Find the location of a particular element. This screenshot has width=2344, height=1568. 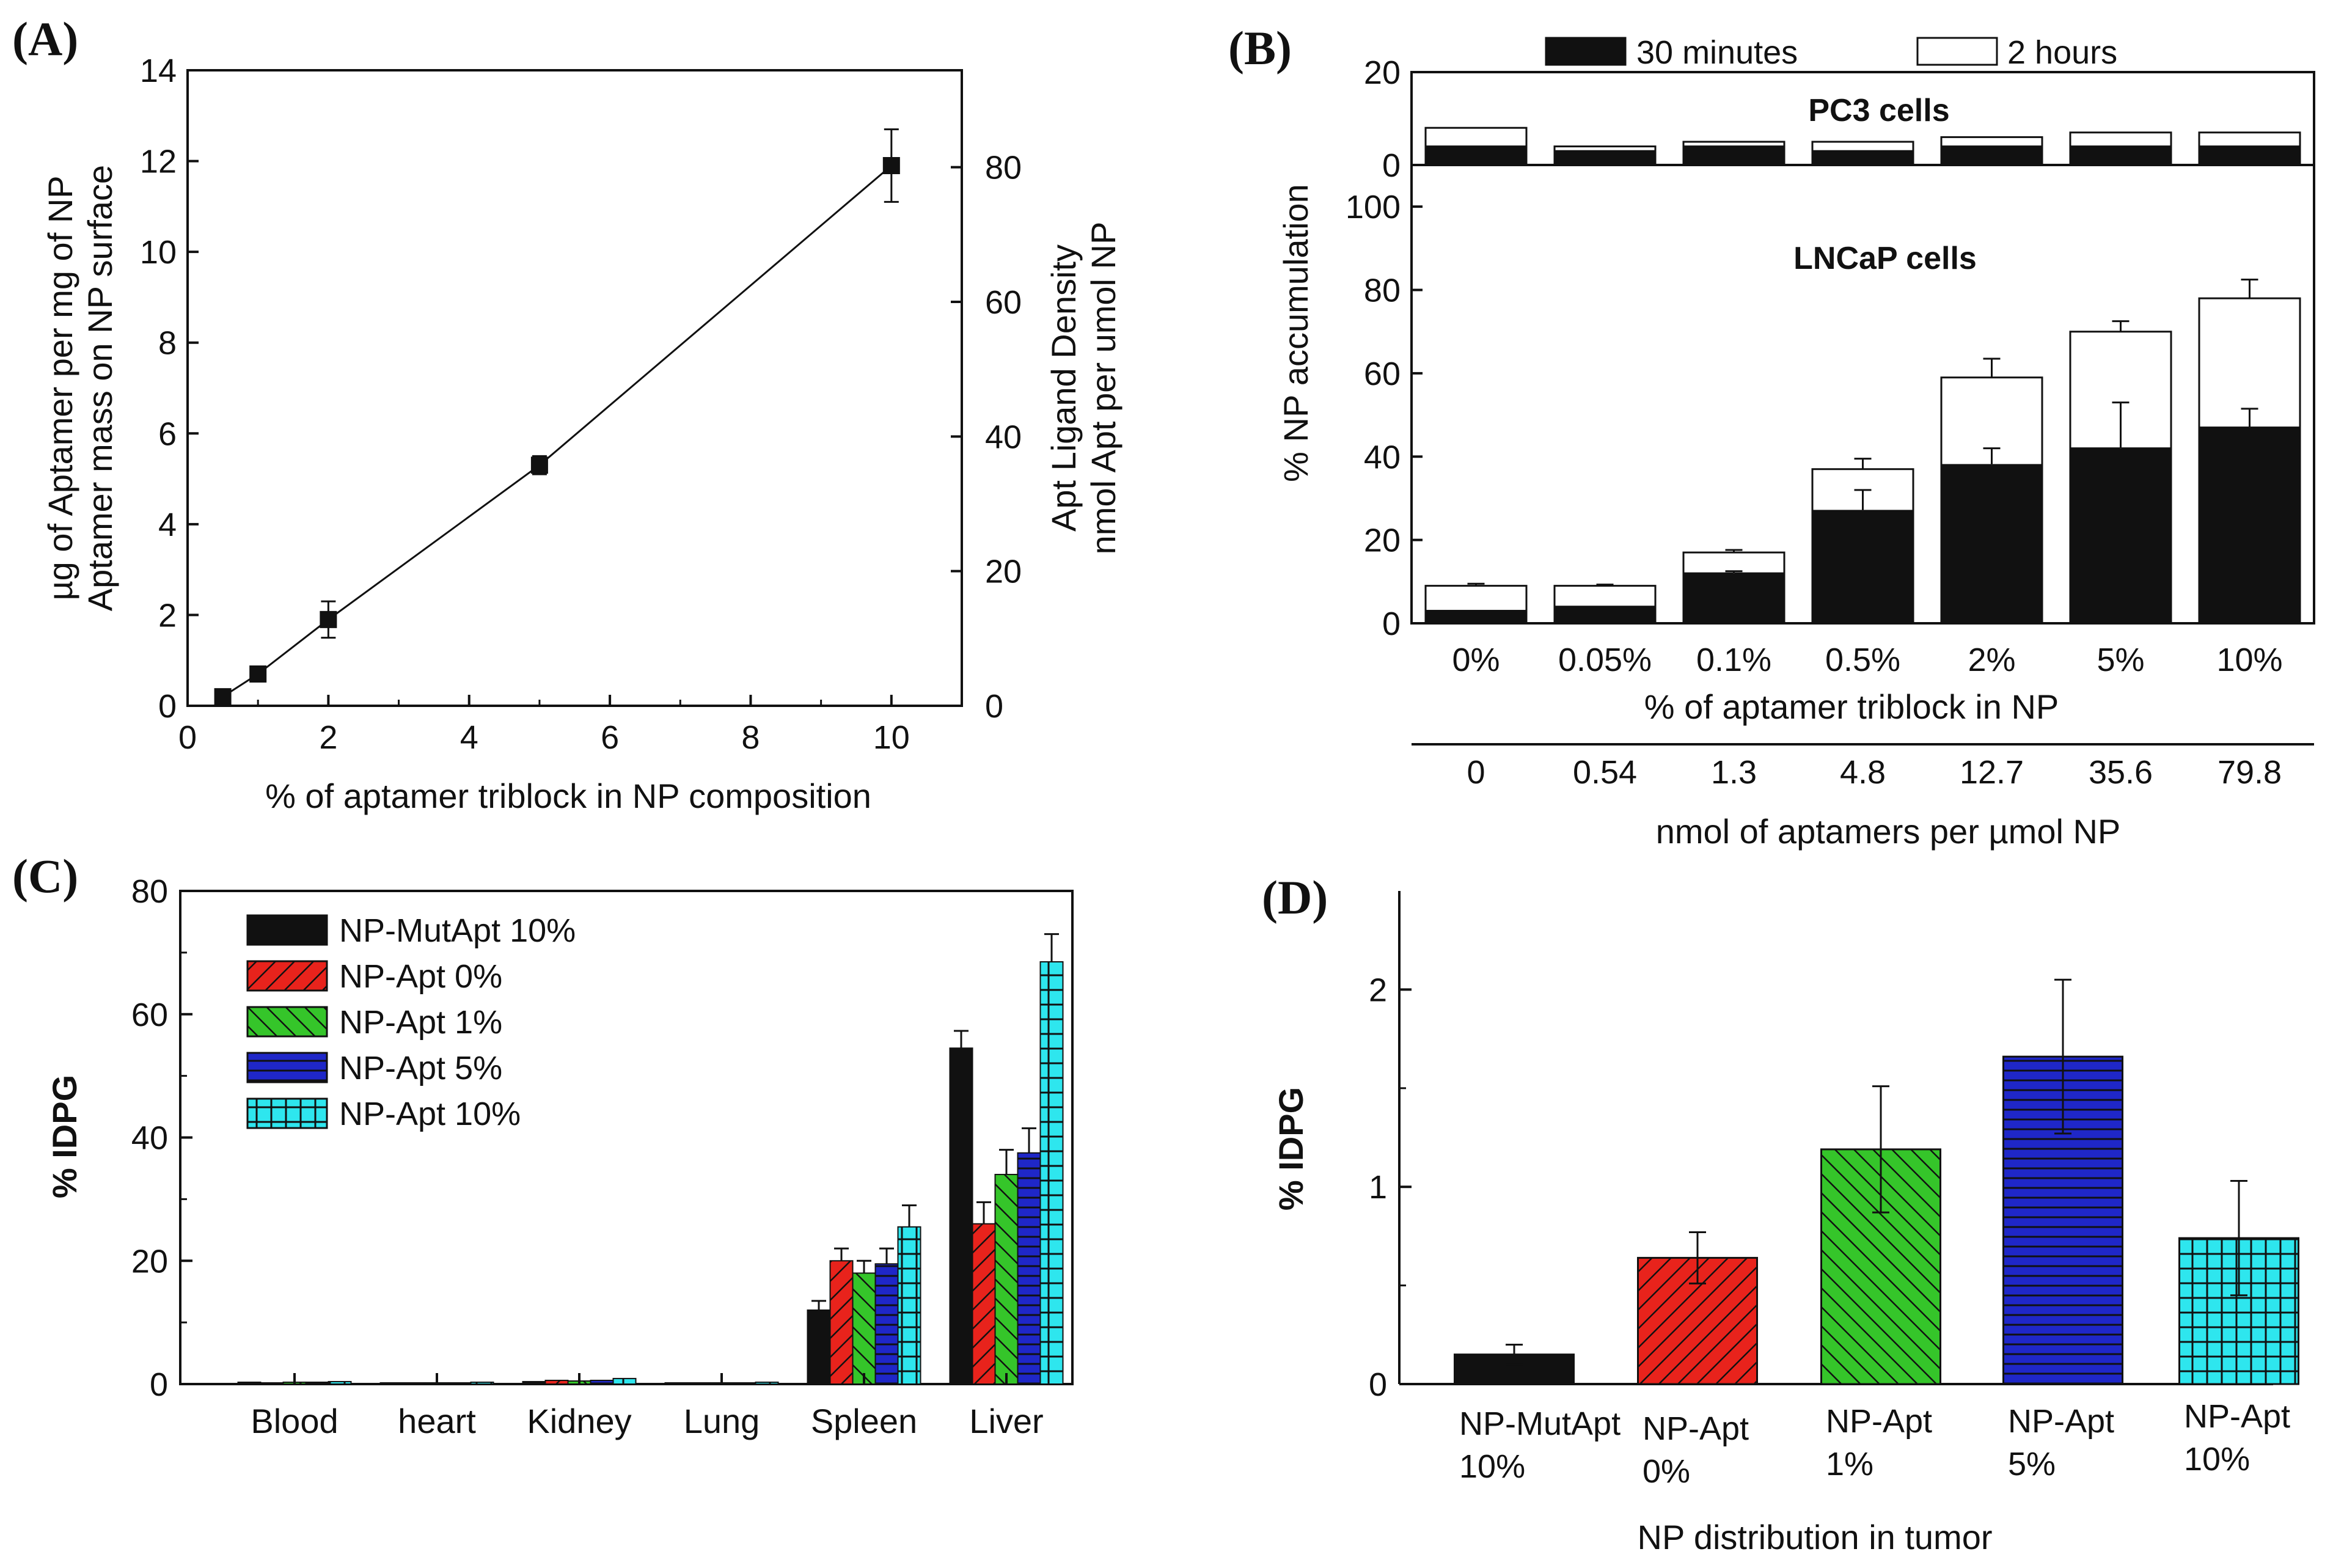

x-tick-label: 8 is located at coordinates (751, 737).